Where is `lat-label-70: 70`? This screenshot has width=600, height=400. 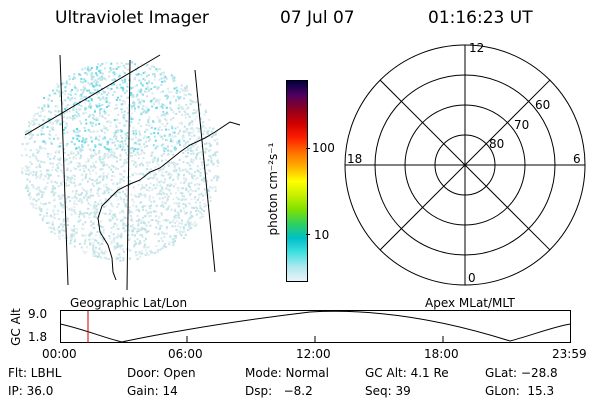
lat-label-70: 70 is located at coordinates (521, 125).